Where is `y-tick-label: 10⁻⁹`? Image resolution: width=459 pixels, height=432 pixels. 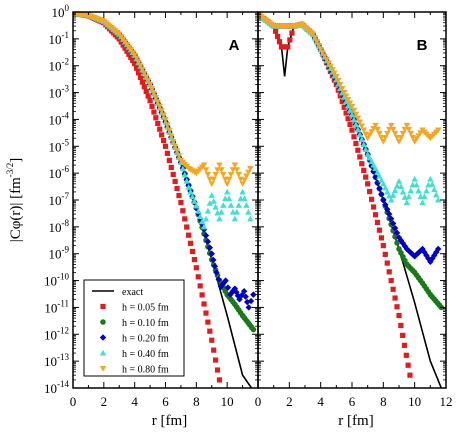
y-tick-label: 10⁻⁹ is located at coordinates (59, 253).